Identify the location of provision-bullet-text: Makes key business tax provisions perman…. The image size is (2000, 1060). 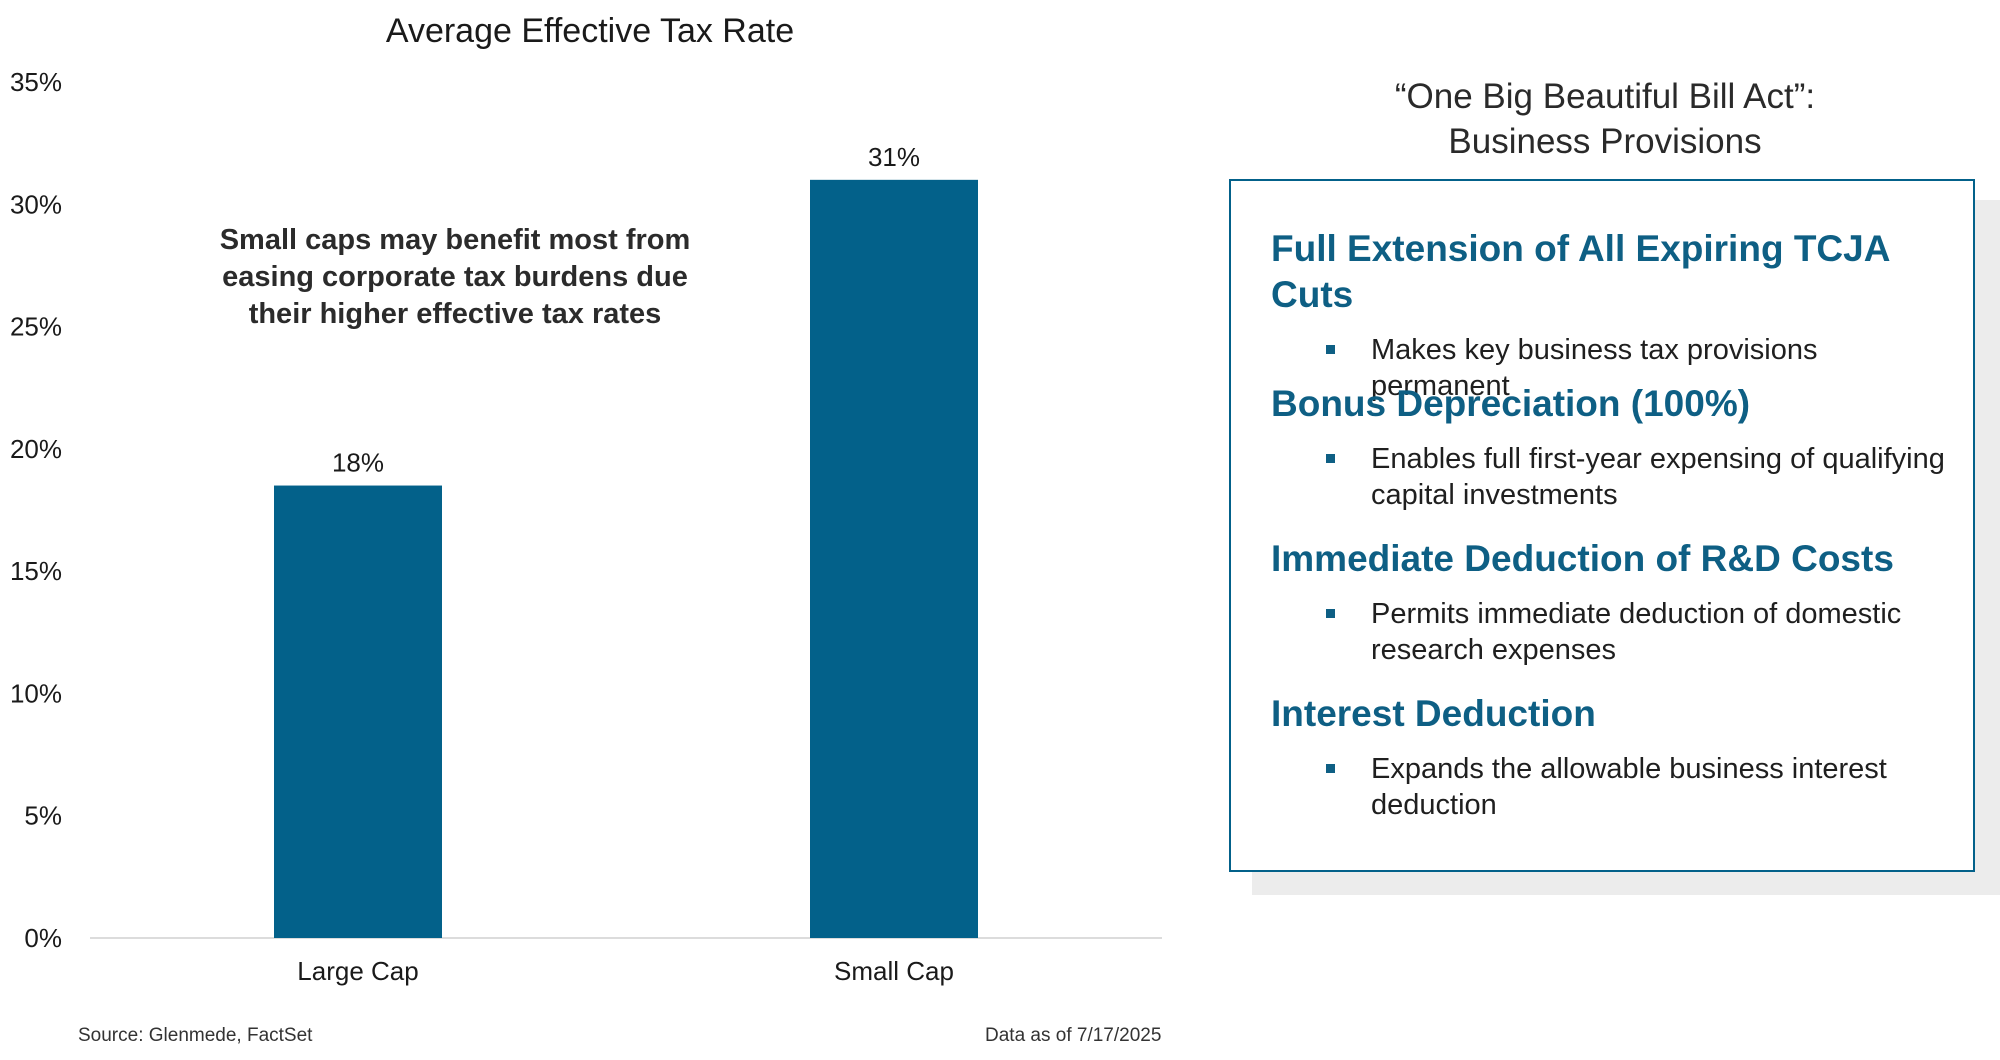
(1594, 368).